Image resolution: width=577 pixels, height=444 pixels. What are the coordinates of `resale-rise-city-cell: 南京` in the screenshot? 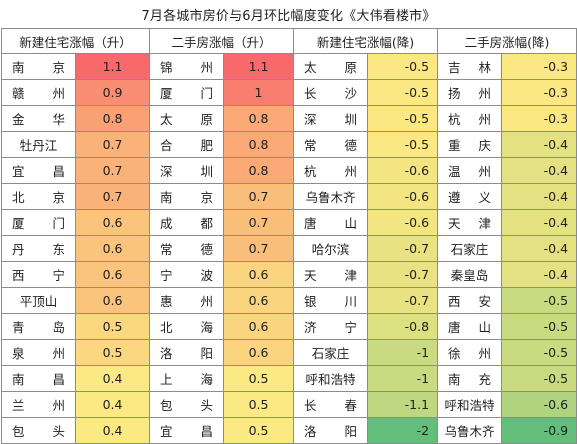 It's located at (187, 196).